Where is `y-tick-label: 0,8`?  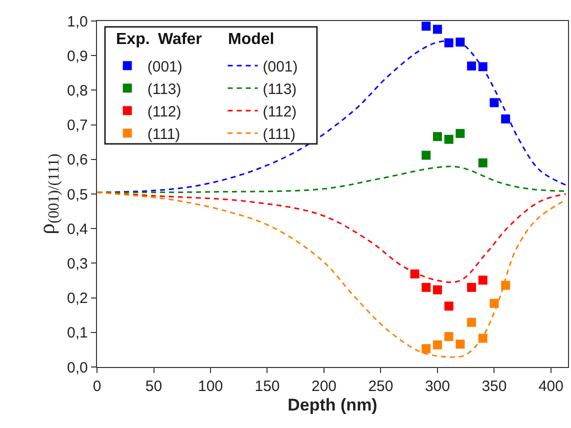
y-tick-label: 0,8 is located at coordinates (77, 91).